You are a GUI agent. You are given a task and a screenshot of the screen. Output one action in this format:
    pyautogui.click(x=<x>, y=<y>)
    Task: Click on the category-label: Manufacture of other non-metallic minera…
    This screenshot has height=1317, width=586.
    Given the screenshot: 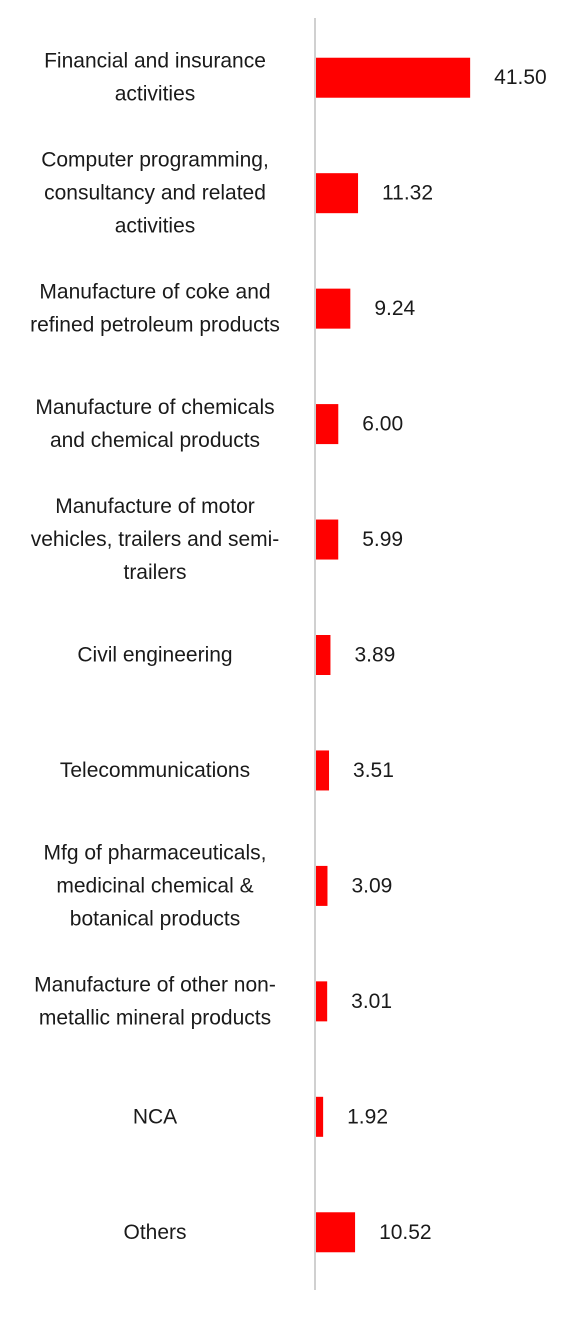 What is the action you would take?
    pyautogui.click(x=155, y=1001)
    